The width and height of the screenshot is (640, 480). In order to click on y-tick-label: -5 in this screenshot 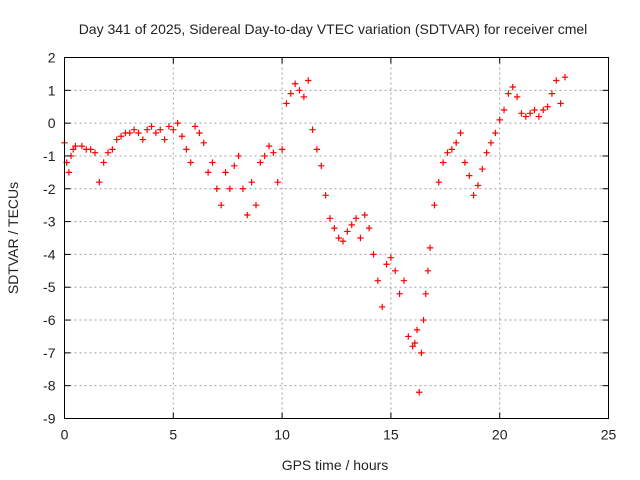, I will do `click(49, 287)`.